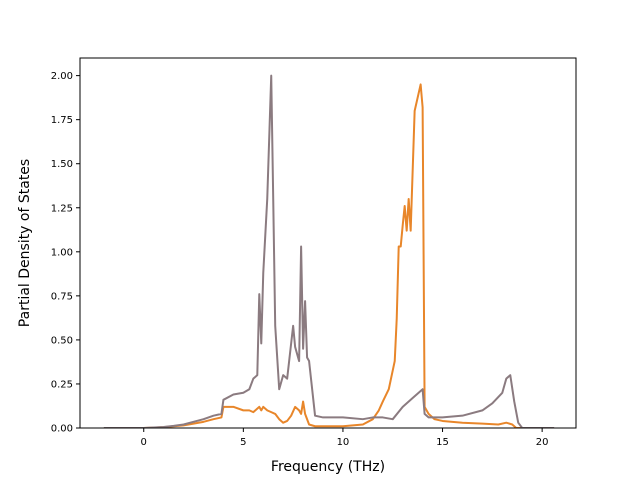  Describe the element at coordinates (25, 243) in the screenshot. I see `y-axis-label: Partial Density of States` at that location.